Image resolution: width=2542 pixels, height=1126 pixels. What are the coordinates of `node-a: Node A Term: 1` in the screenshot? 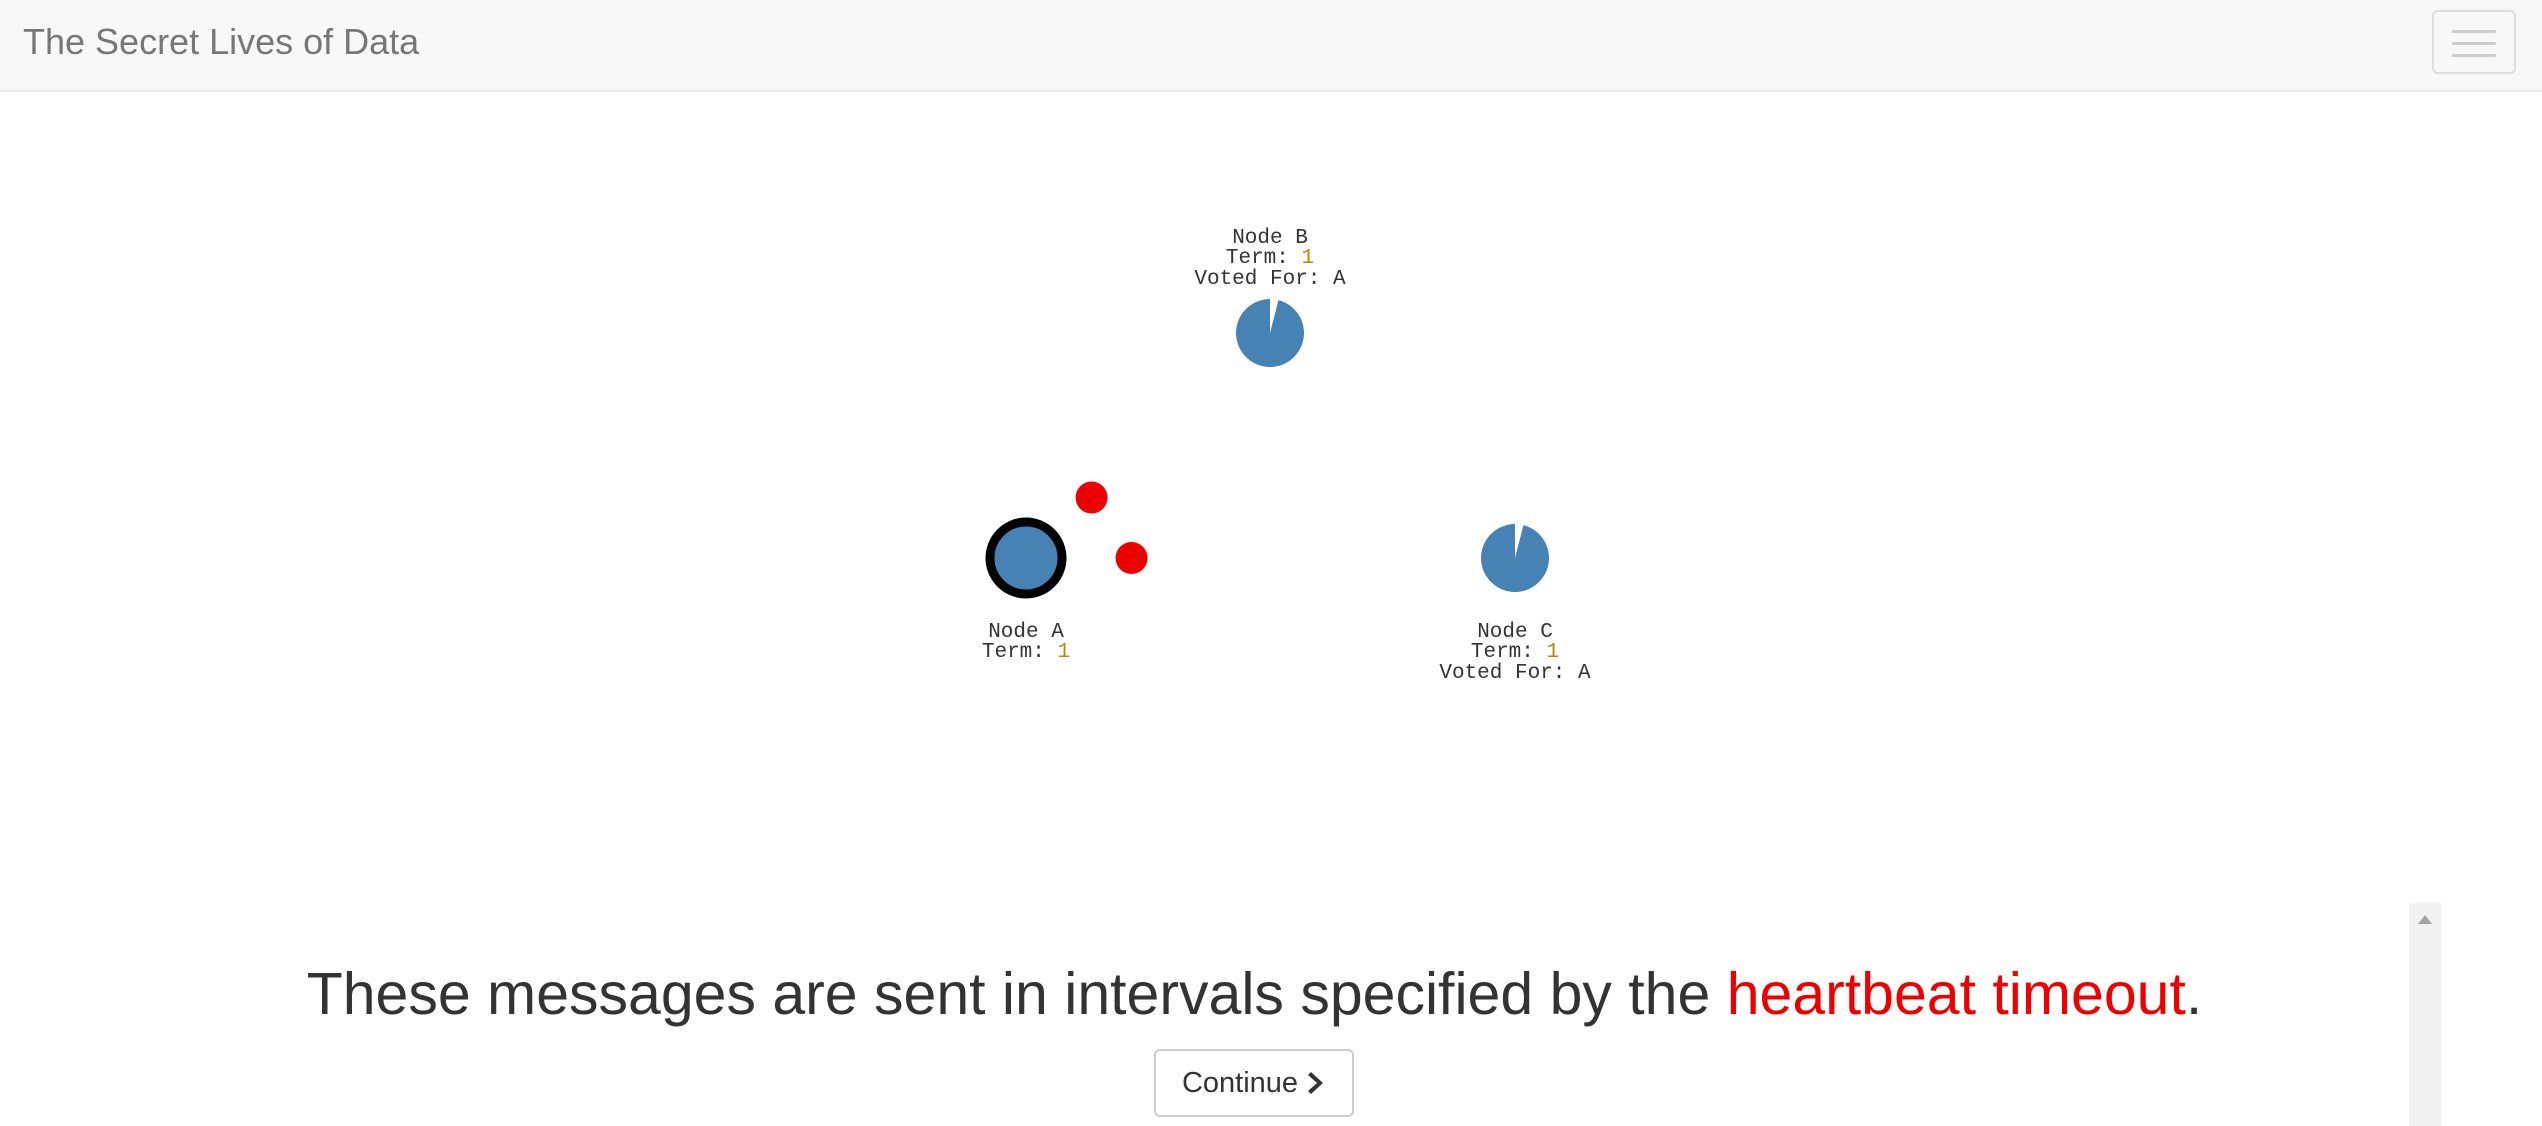 It's located at (1026, 590).